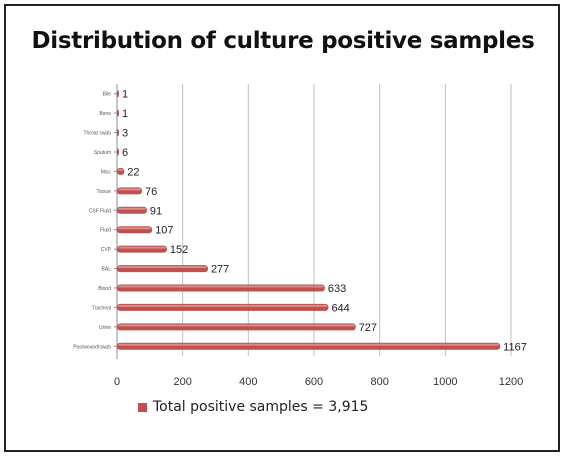  What do you see at coordinates (314, 382) in the screenshot?
I see `x-tick-label: 600` at bounding box center [314, 382].